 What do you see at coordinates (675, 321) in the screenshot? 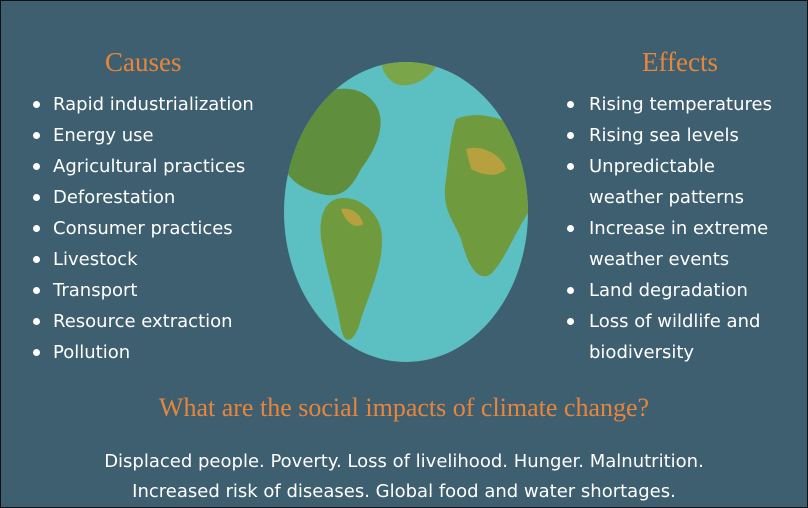
I see `effect-item: Loss of wildlife and` at bounding box center [675, 321].